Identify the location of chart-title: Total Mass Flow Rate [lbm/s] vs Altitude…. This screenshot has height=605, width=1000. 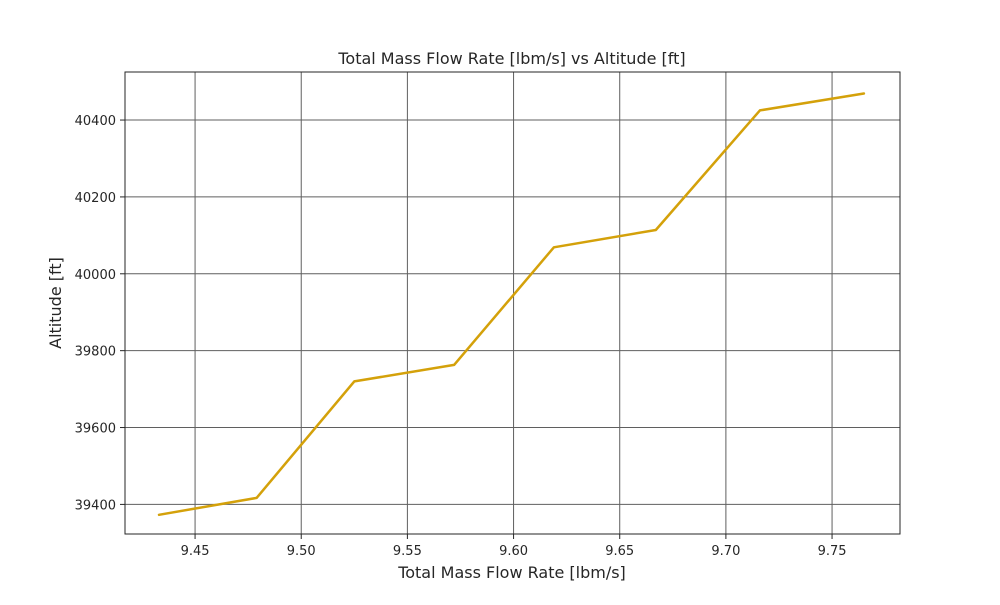
(511, 58).